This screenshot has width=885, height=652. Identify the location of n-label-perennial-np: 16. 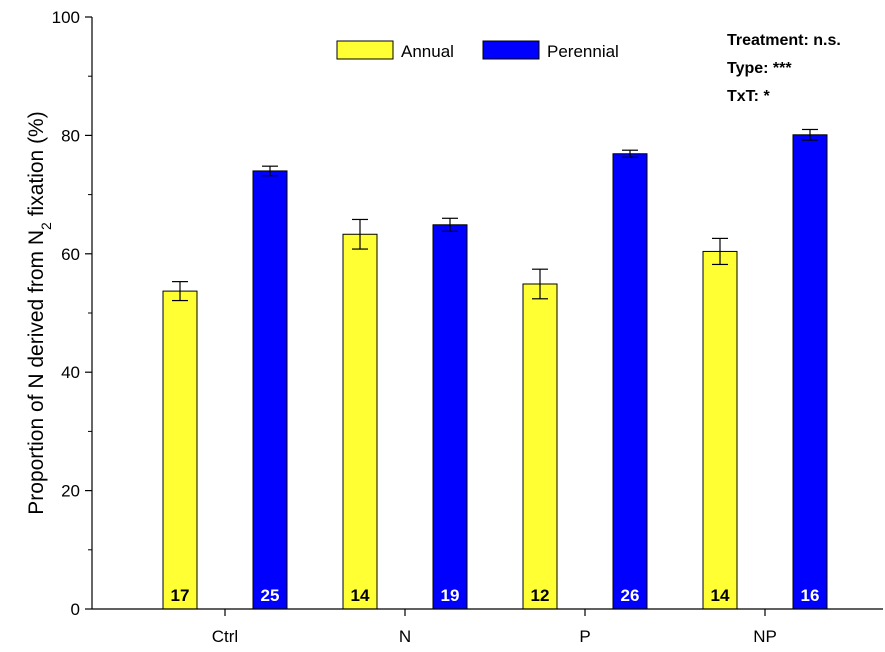
(810, 595).